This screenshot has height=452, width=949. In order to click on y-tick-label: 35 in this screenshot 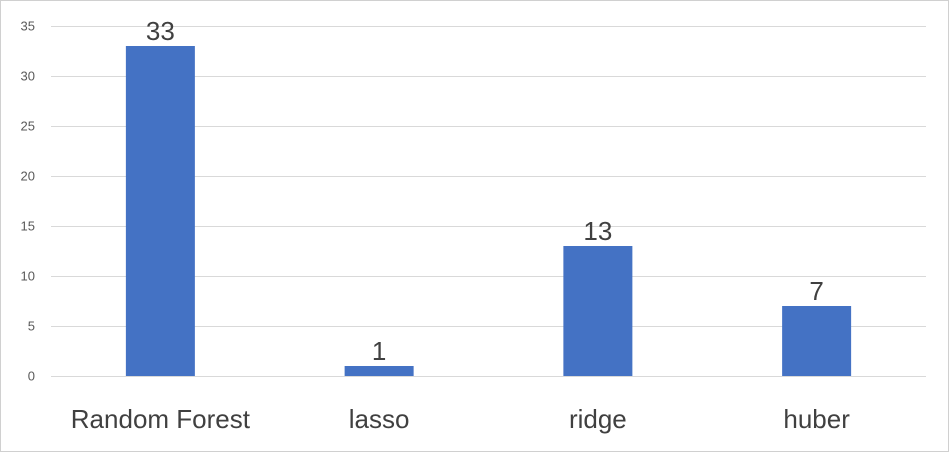, I will do `click(28, 26)`.